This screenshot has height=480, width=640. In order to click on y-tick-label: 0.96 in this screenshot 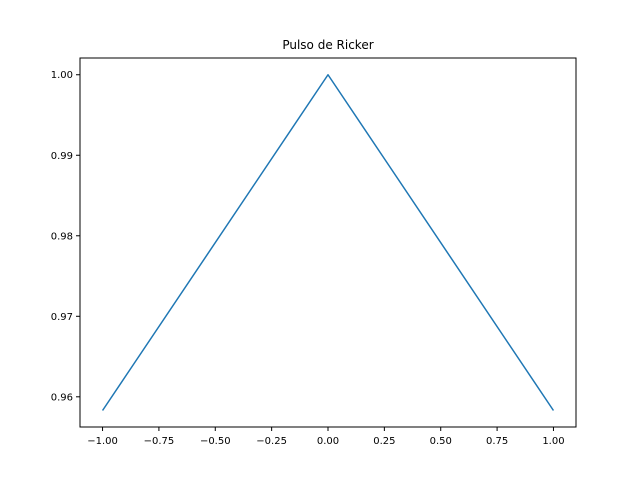, I will do `click(62, 397)`.